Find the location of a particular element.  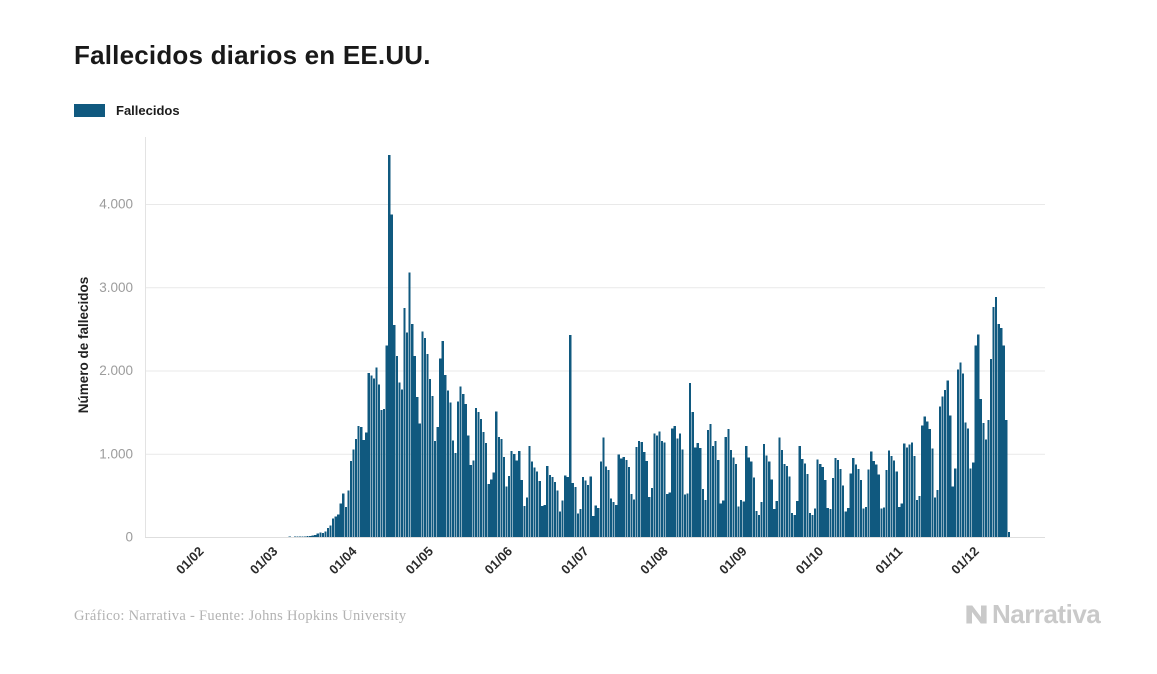

y-tick-label: 4.000 is located at coordinates (116, 204).